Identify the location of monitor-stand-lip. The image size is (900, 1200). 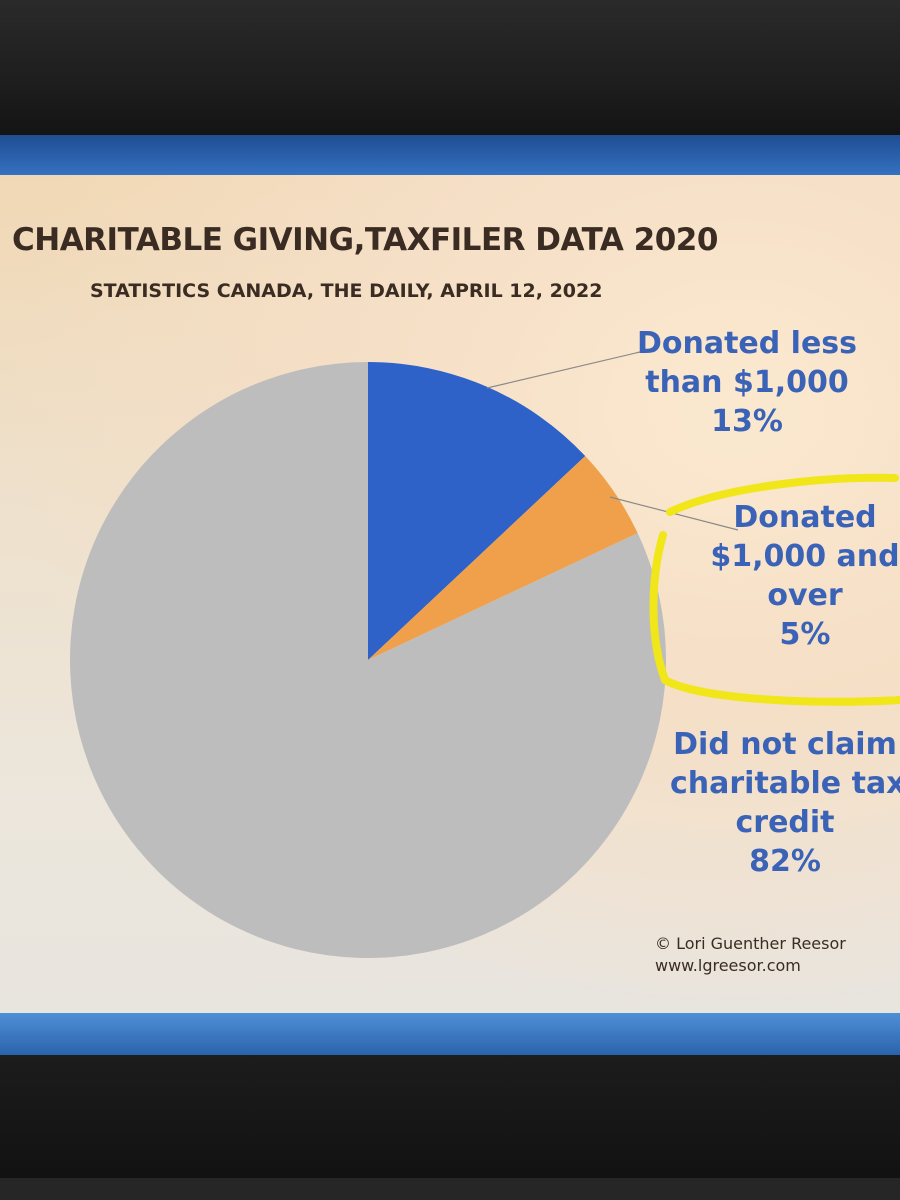
(450, 1189).